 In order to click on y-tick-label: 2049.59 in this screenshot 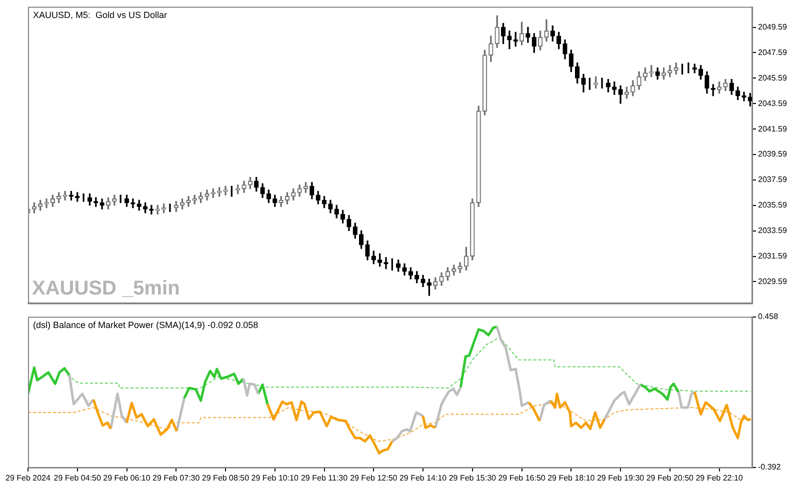, I will do `click(773, 27)`.